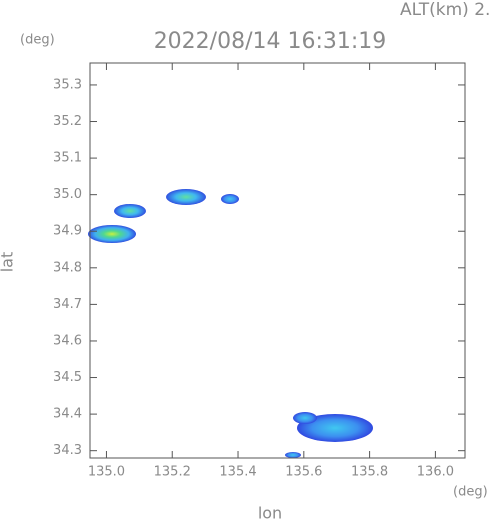 The width and height of the screenshot is (491, 521). What do you see at coordinates (67, 194) in the screenshot?
I see `y-tick-label: 35.0` at bounding box center [67, 194].